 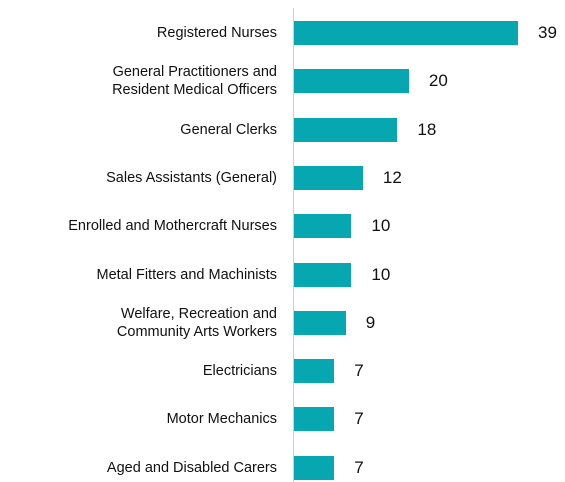 What do you see at coordinates (547, 32) in the screenshot?
I see `data-label: 39` at bounding box center [547, 32].